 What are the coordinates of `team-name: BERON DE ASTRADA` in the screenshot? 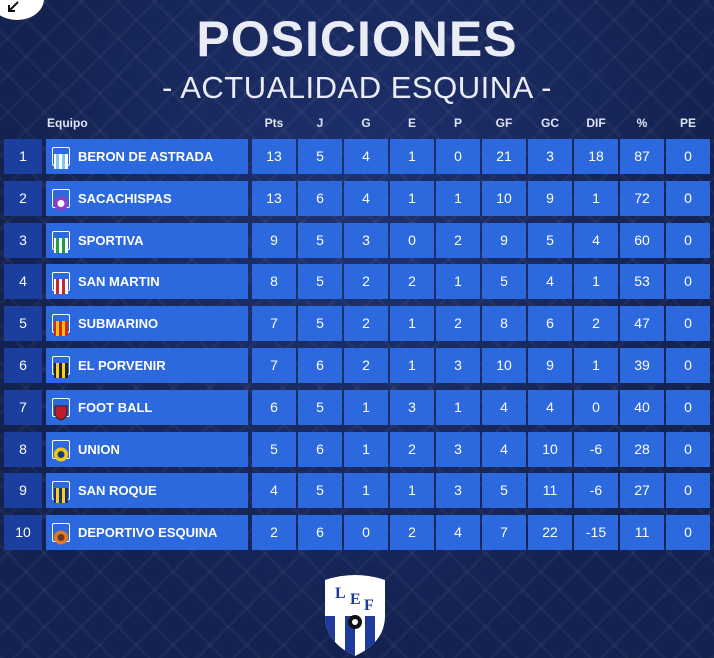 It's located at (146, 156).